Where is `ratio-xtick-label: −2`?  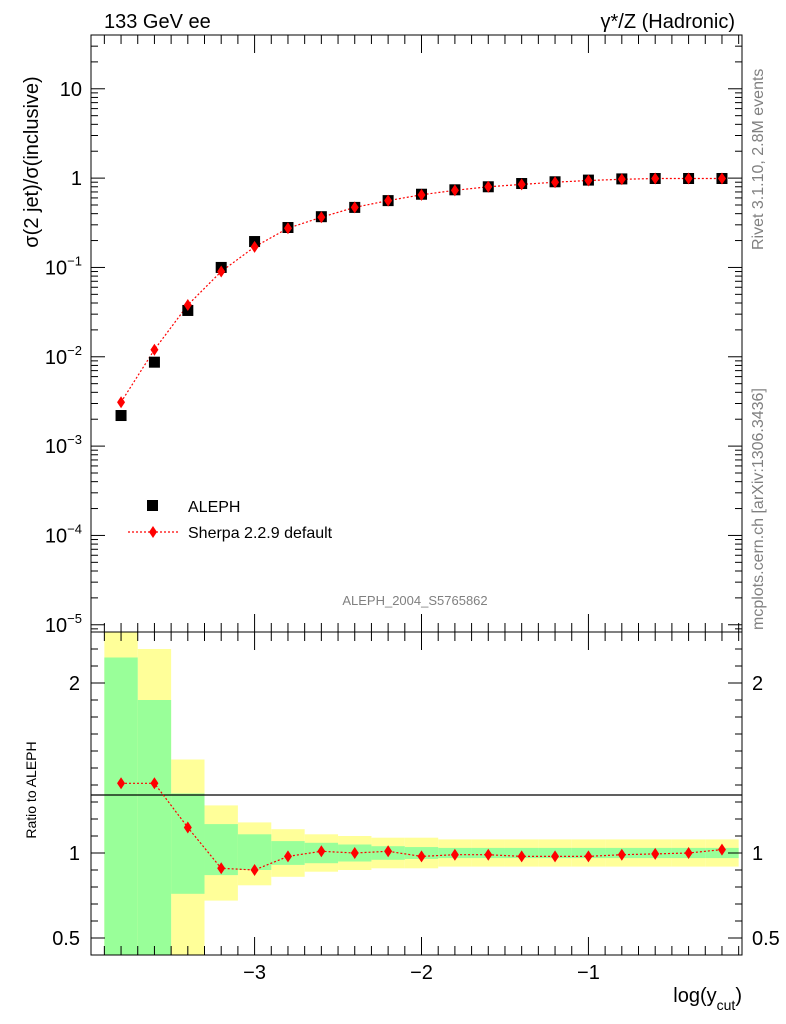 ratio-xtick-label: −2 is located at coordinates (421, 973).